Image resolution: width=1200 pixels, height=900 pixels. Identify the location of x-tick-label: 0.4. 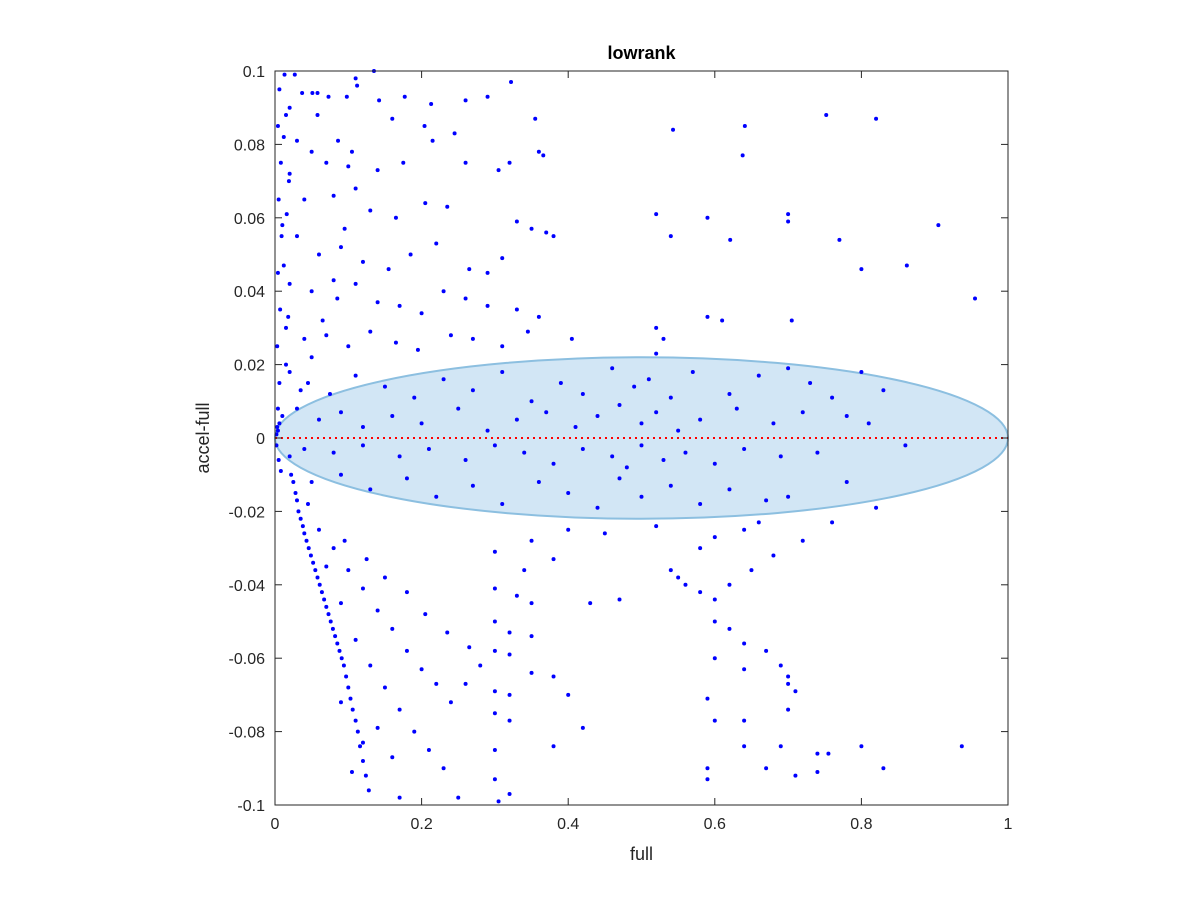
(568, 824).